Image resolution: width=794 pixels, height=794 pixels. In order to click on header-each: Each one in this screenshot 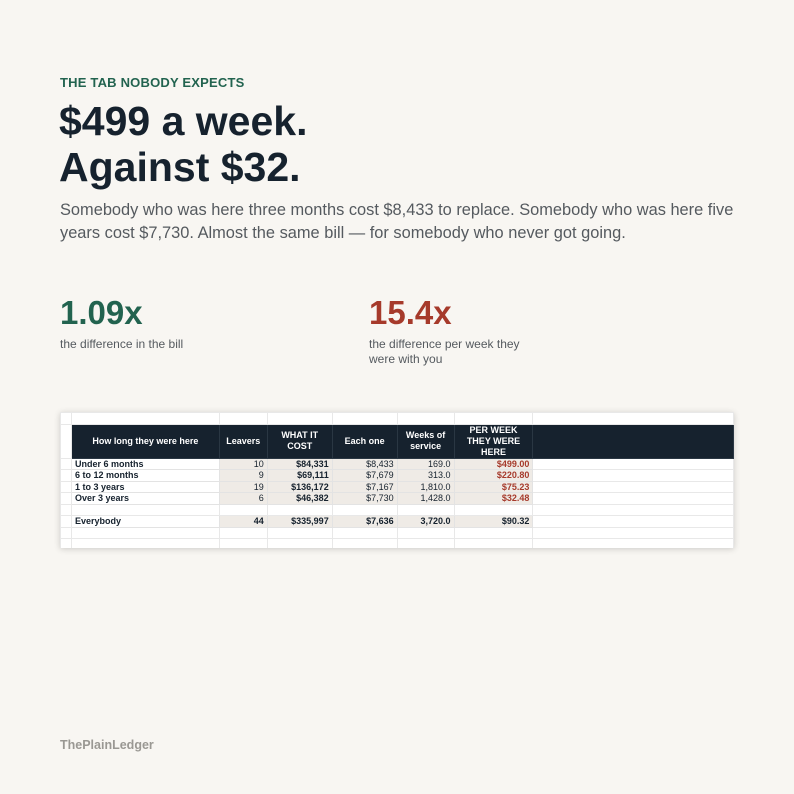, I will do `click(364, 441)`.